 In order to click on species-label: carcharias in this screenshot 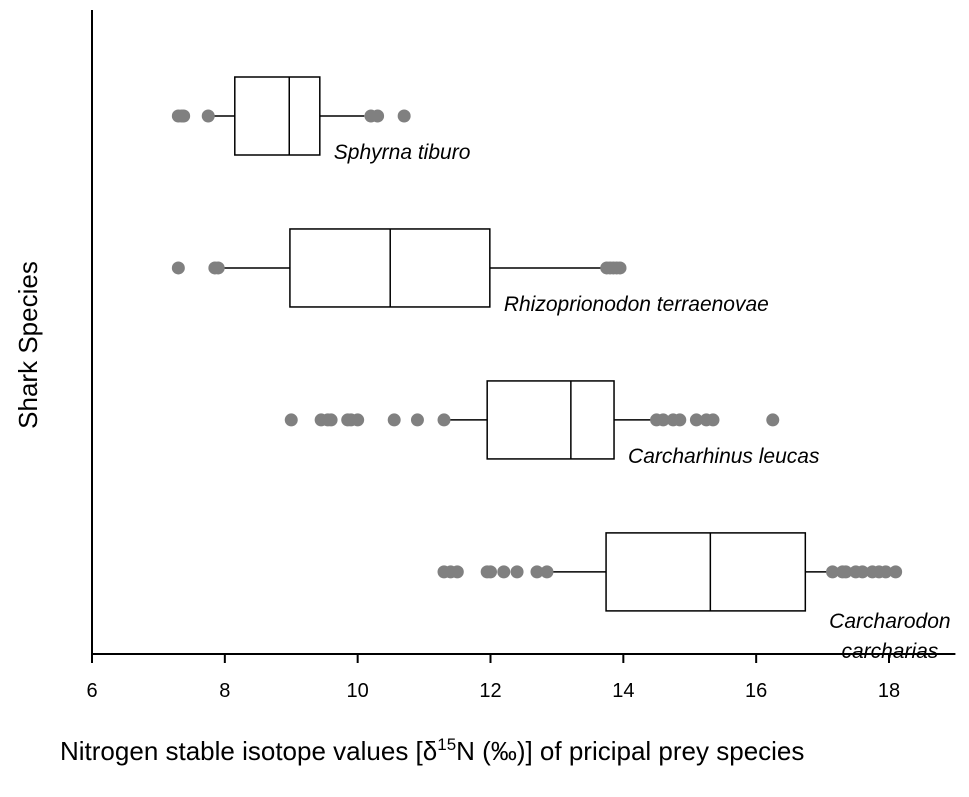, I will do `click(889, 651)`.